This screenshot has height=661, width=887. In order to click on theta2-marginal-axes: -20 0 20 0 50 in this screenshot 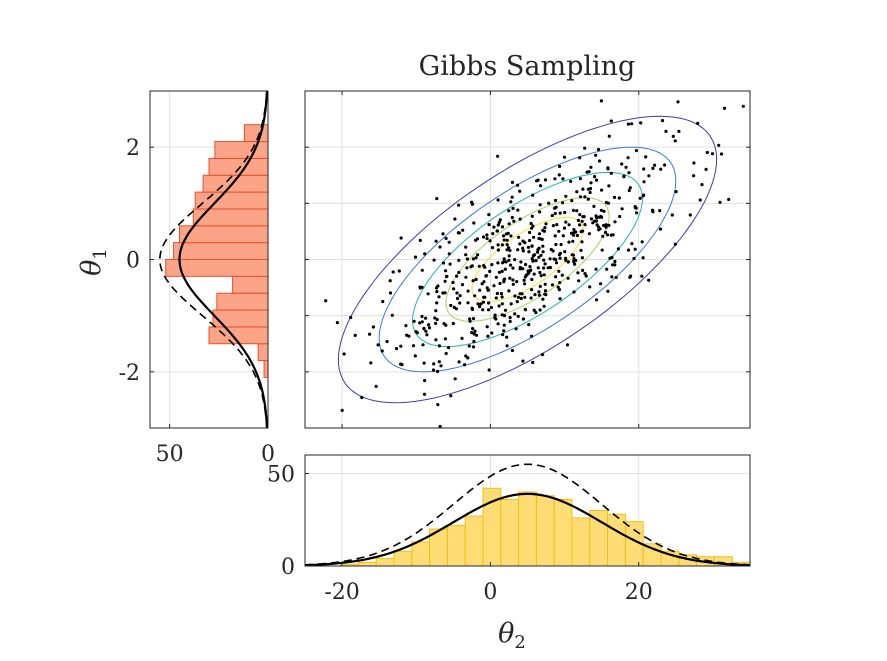, I will do `click(509, 529)`.